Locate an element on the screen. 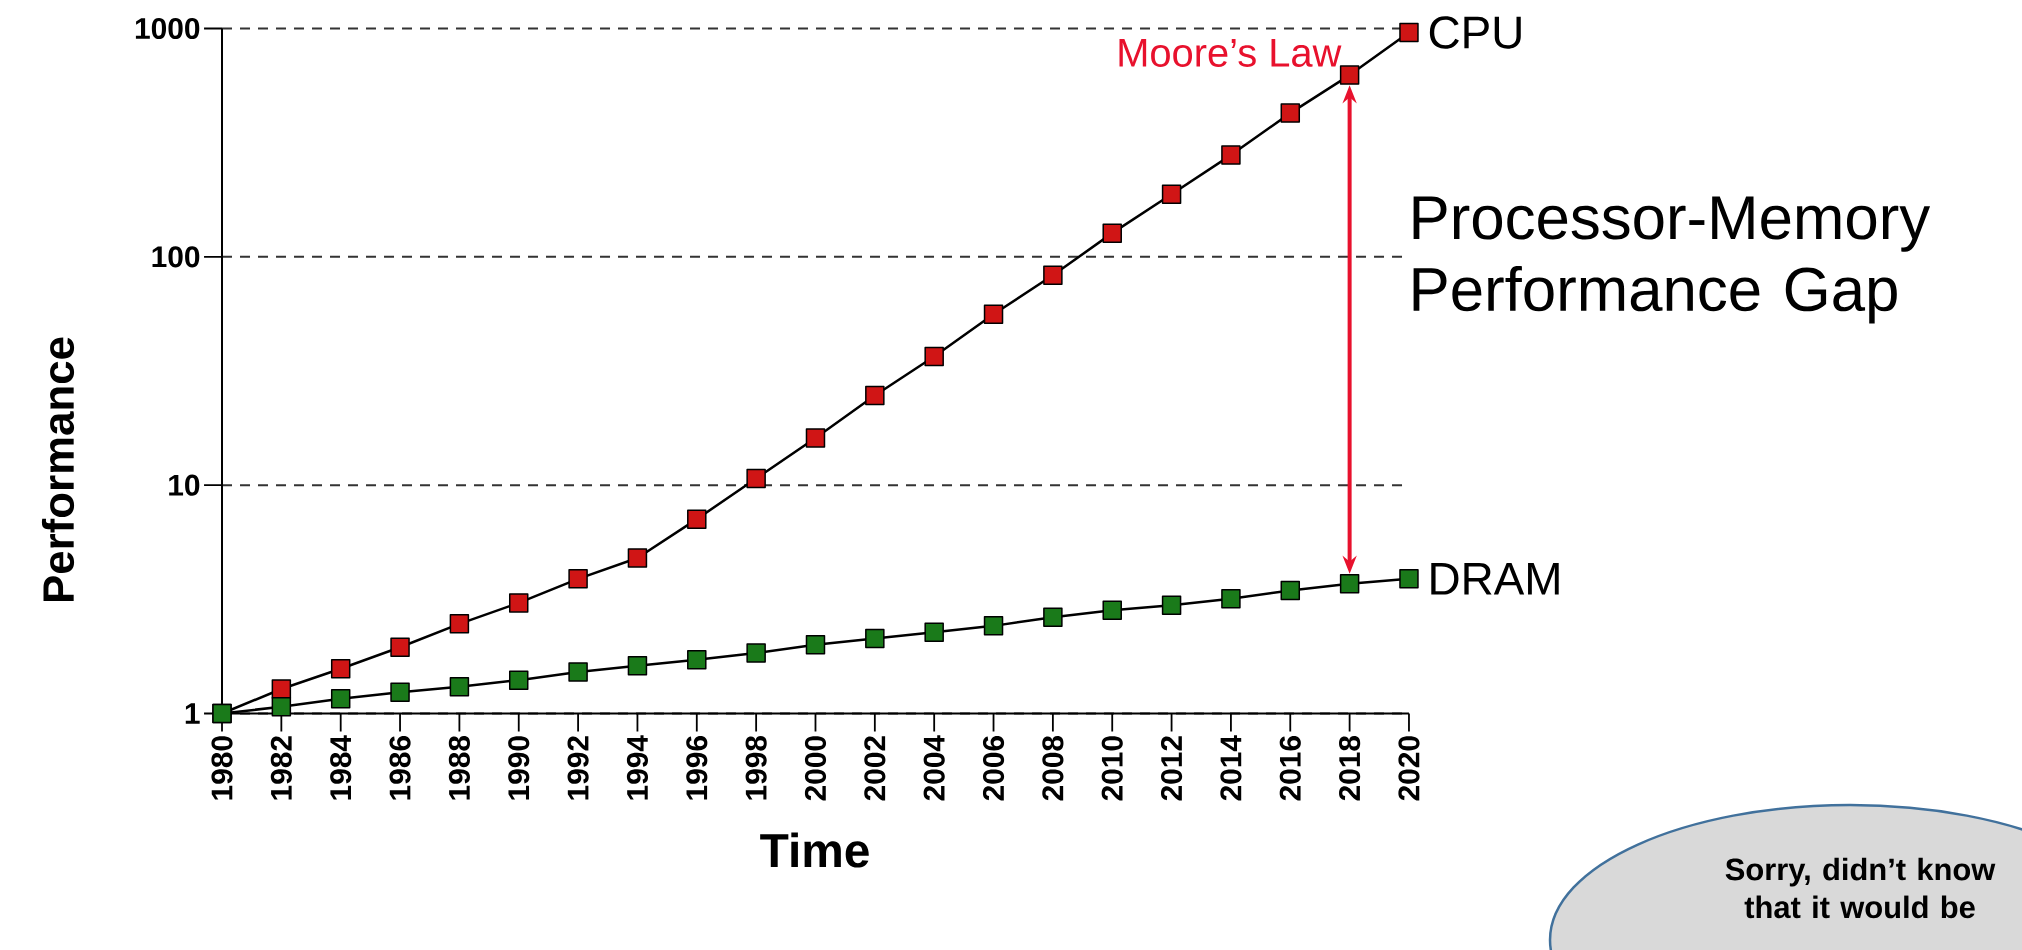 The height and width of the screenshot is (950, 2022). x-tick-label: 1982 is located at coordinates (281, 768).